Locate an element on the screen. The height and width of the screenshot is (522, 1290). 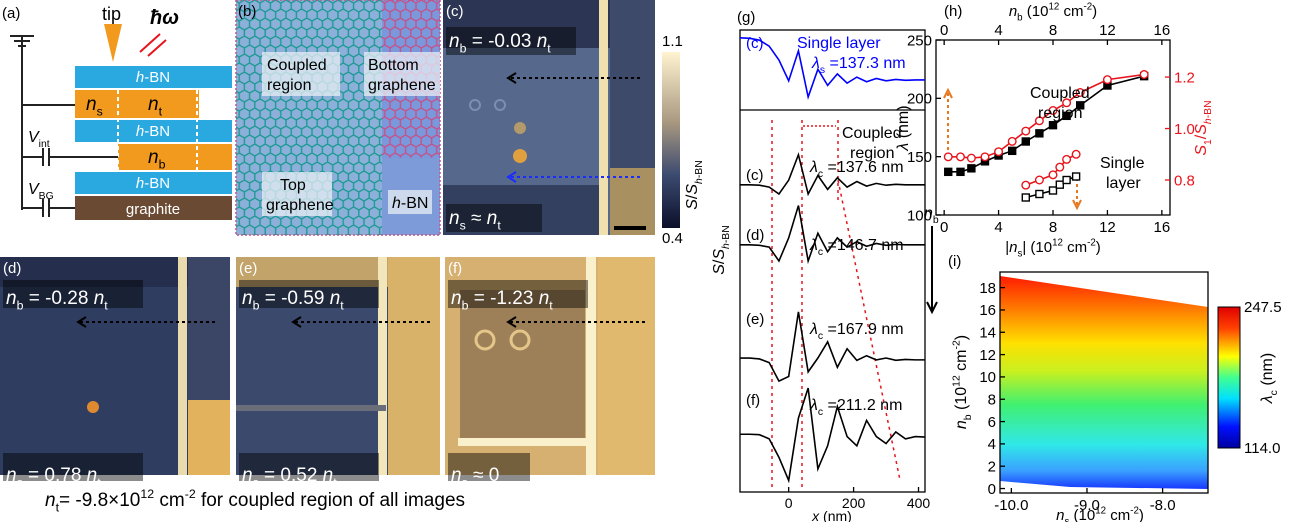
y-tick-label: 12 is located at coordinates (987, 355).